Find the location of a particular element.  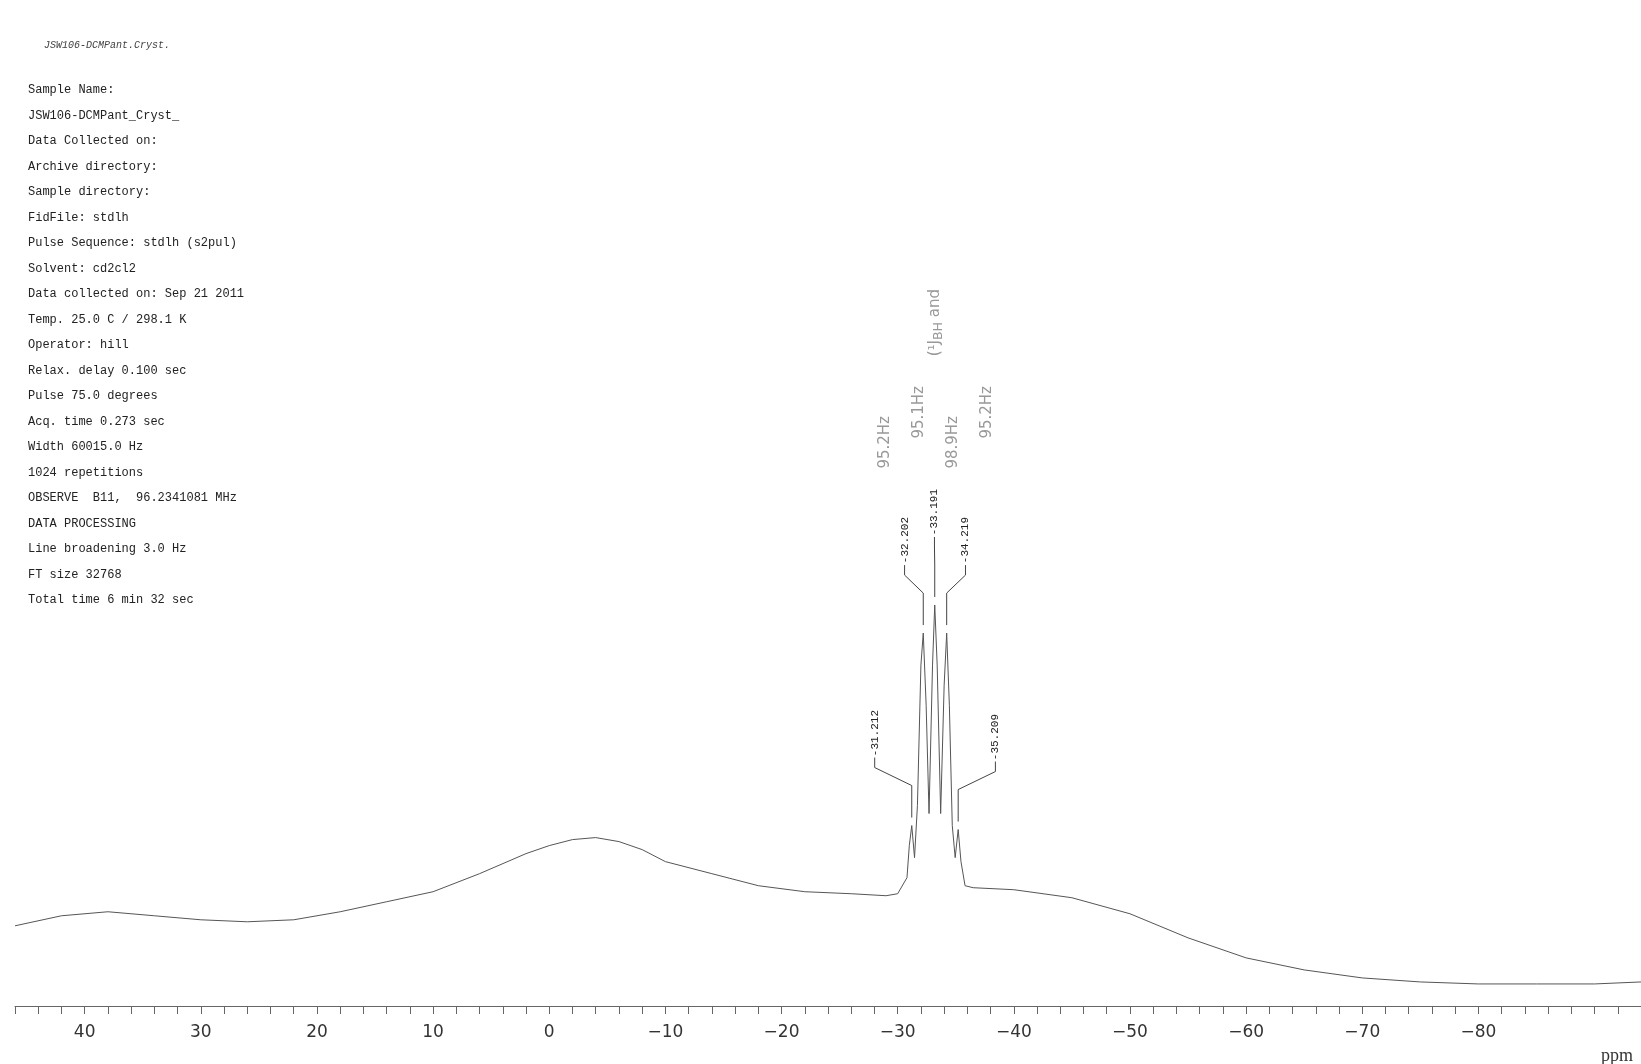

x-axis-title: ppm is located at coordinates (1617, 1054).